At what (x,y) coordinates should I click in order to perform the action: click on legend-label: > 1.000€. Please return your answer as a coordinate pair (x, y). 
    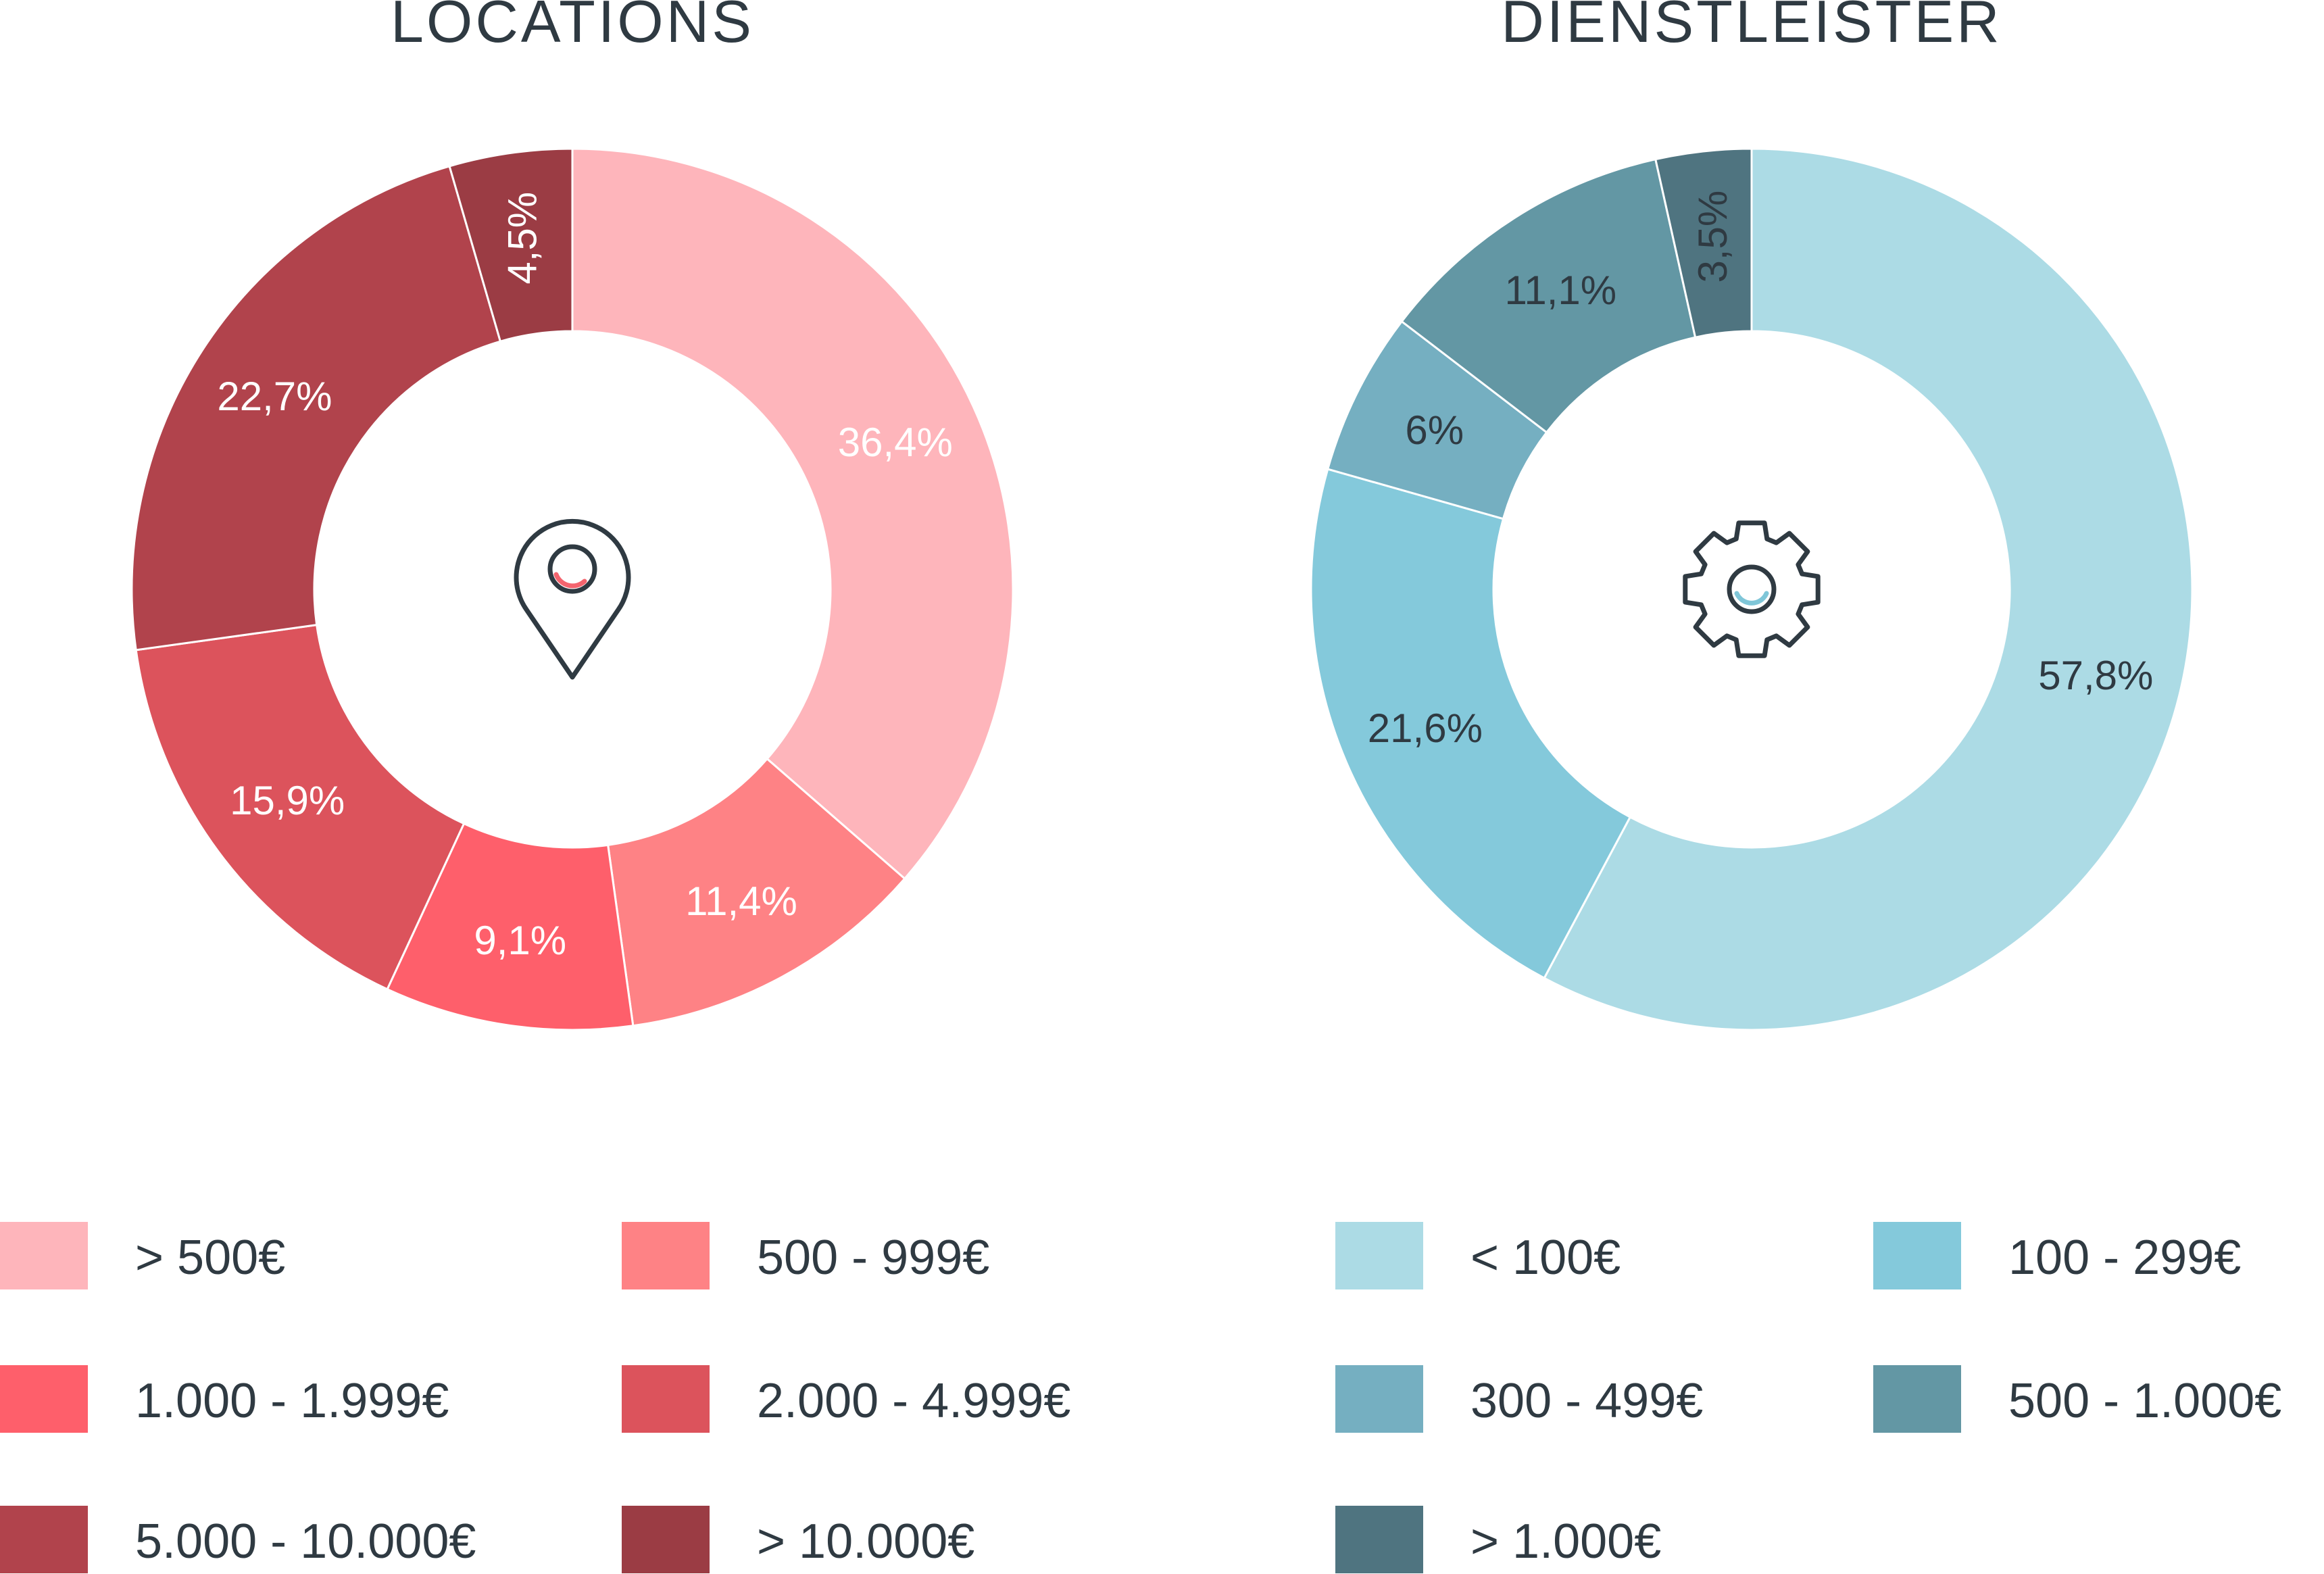
    Looking at the image, I should click on (1565, 1542).